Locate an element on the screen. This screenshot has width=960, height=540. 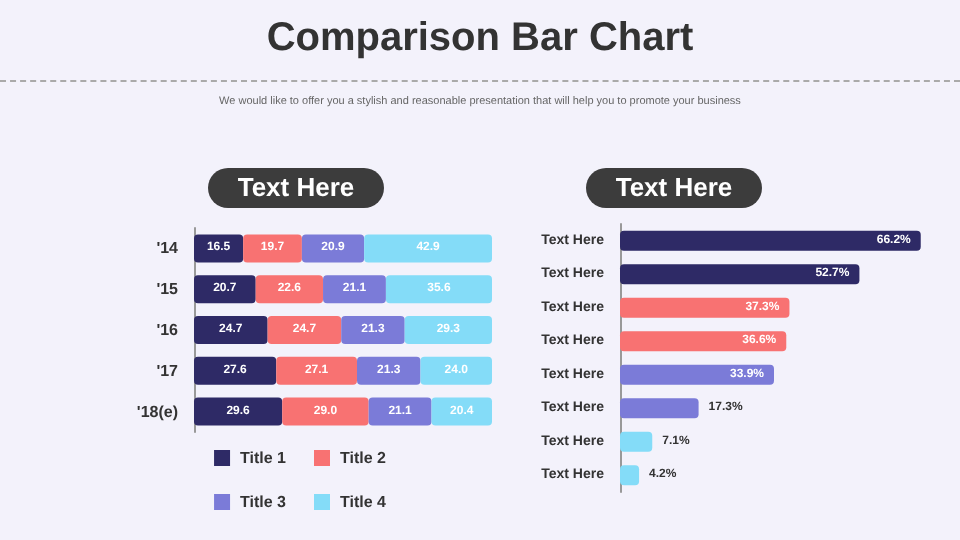
legend-label: Title 1 is located at coordinates (264, 458).